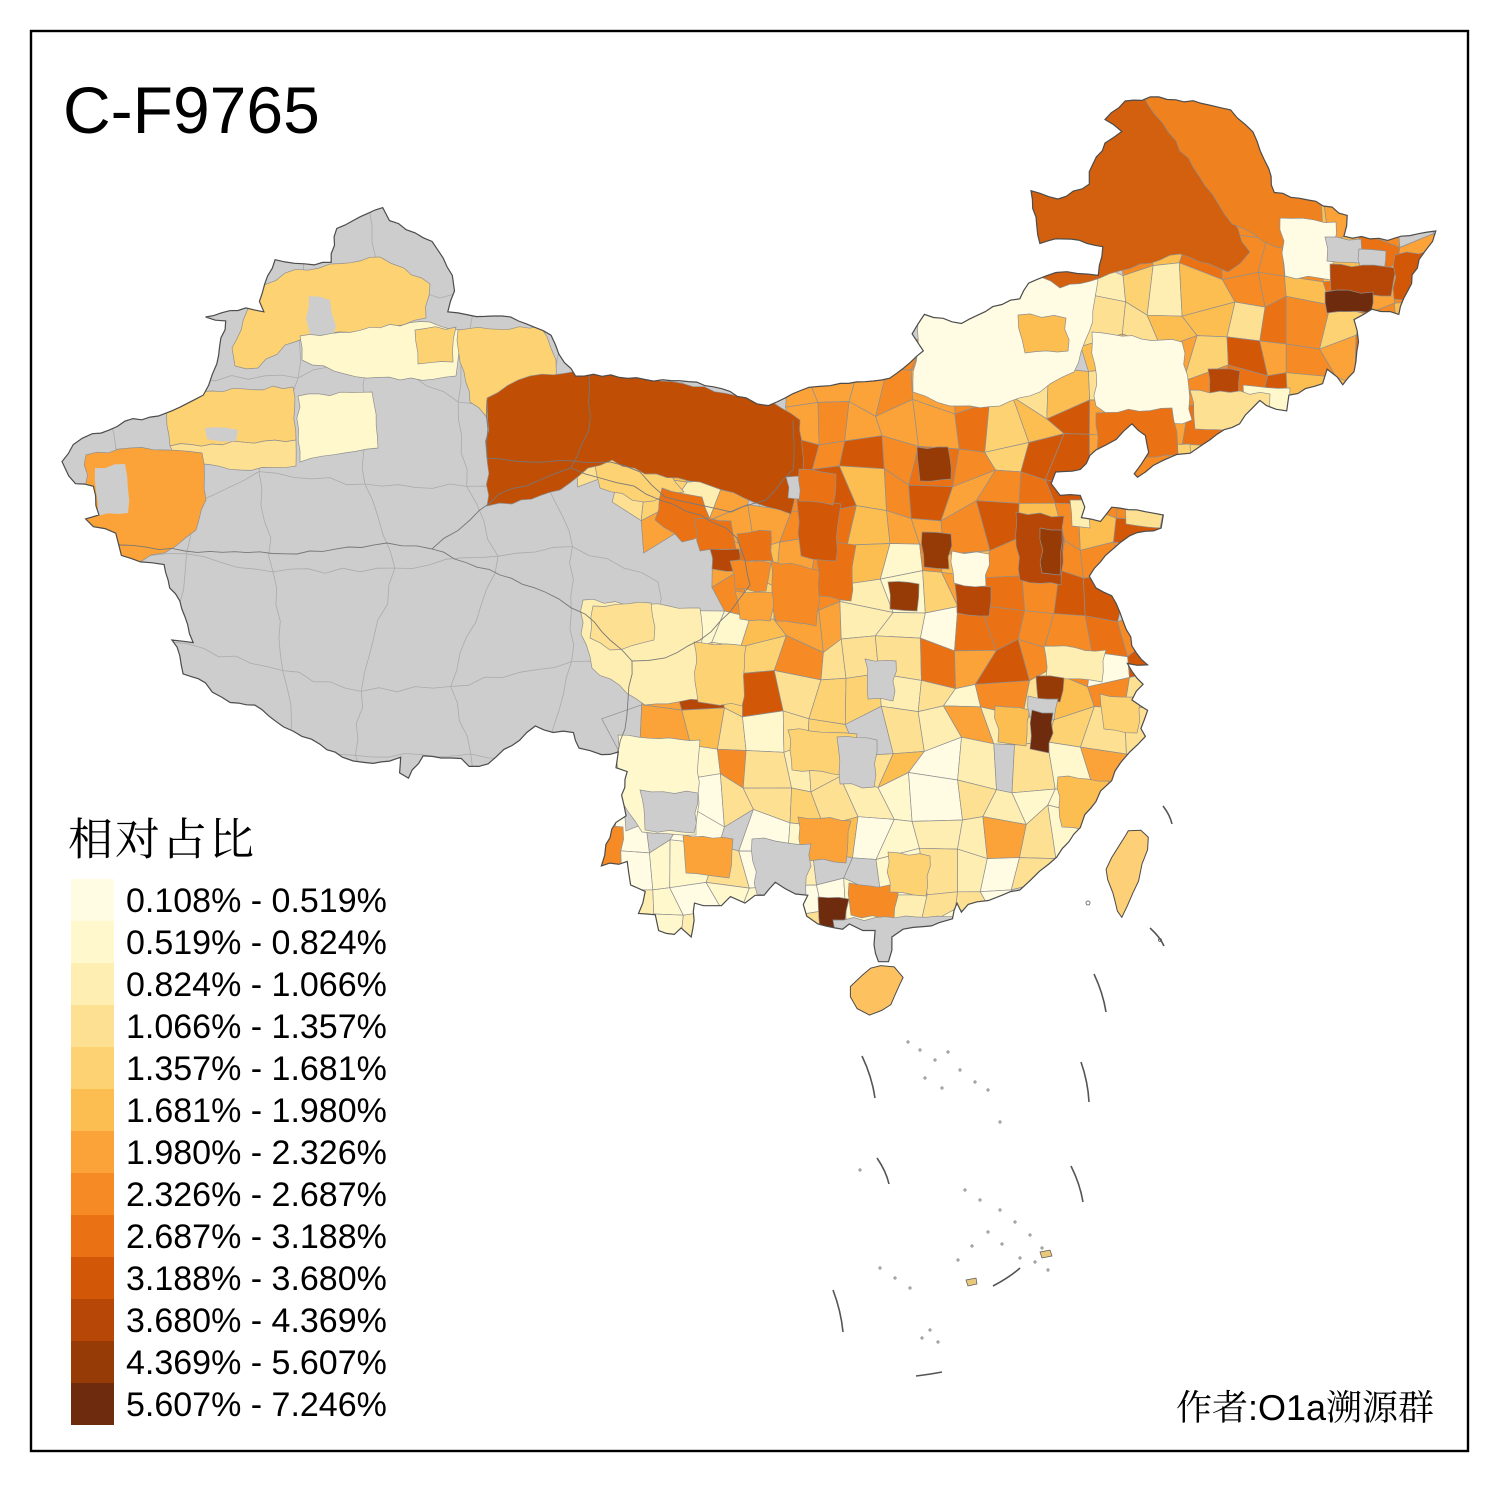  Describe the element at coordinates (256, 1279) in the screenshot. I see `svg-text: 3.188% - 3.680%` at that location.